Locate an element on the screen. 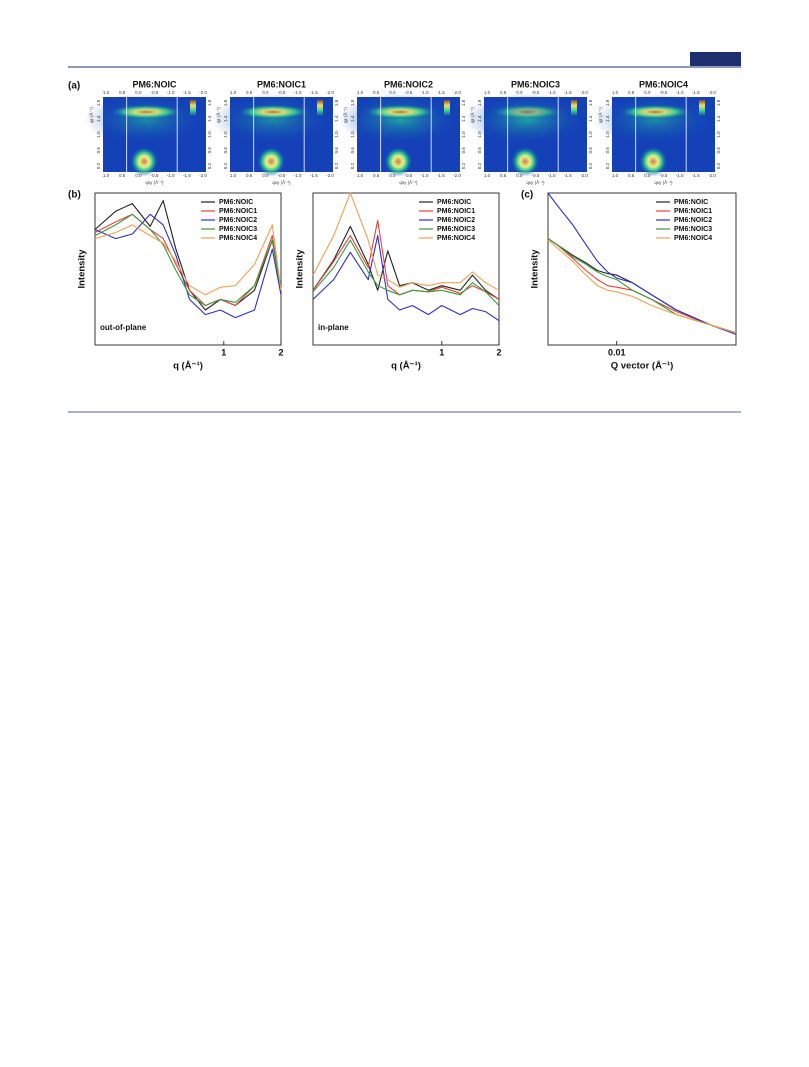  x-tick-label: 2 is located at coordinates (498, 352).